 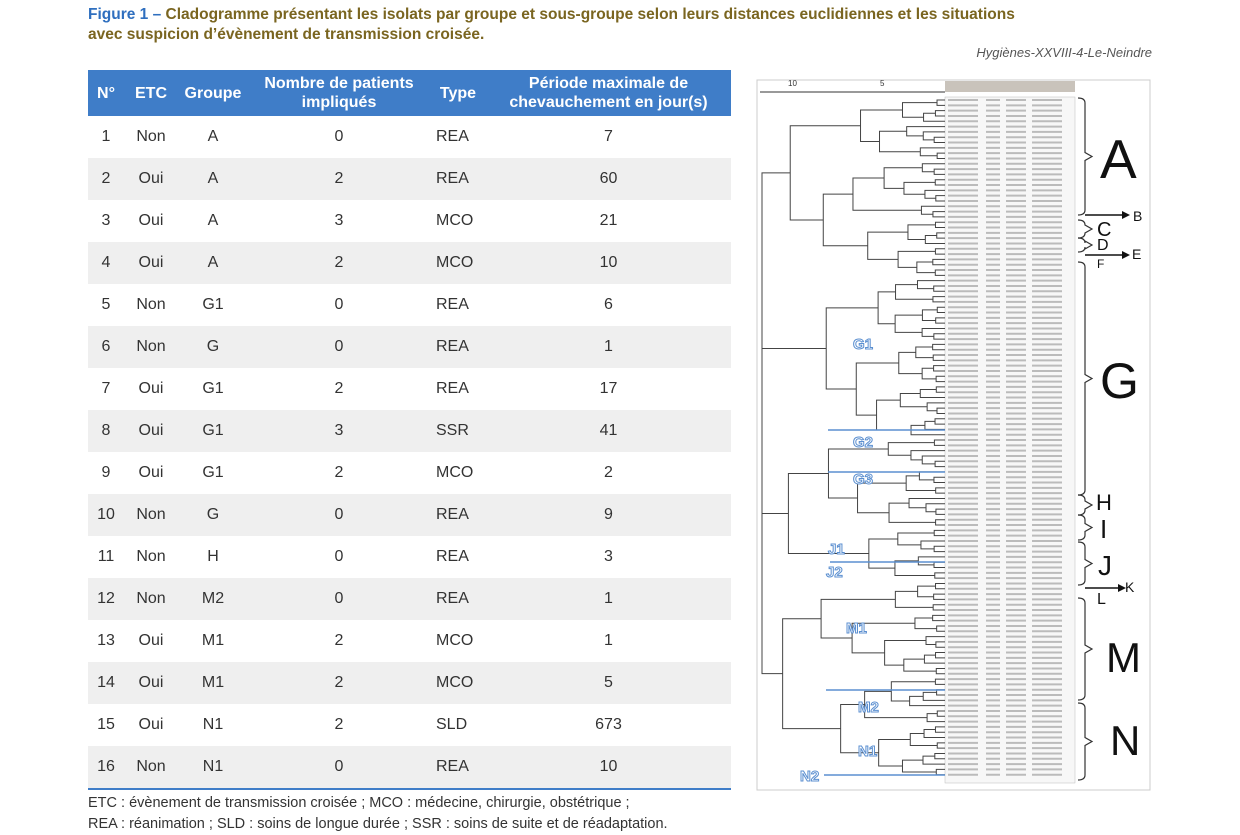 What do you see at coordinates (1105, 565) in the screenshot?
I see `group-label: J` at bounding box center [1105, 565].